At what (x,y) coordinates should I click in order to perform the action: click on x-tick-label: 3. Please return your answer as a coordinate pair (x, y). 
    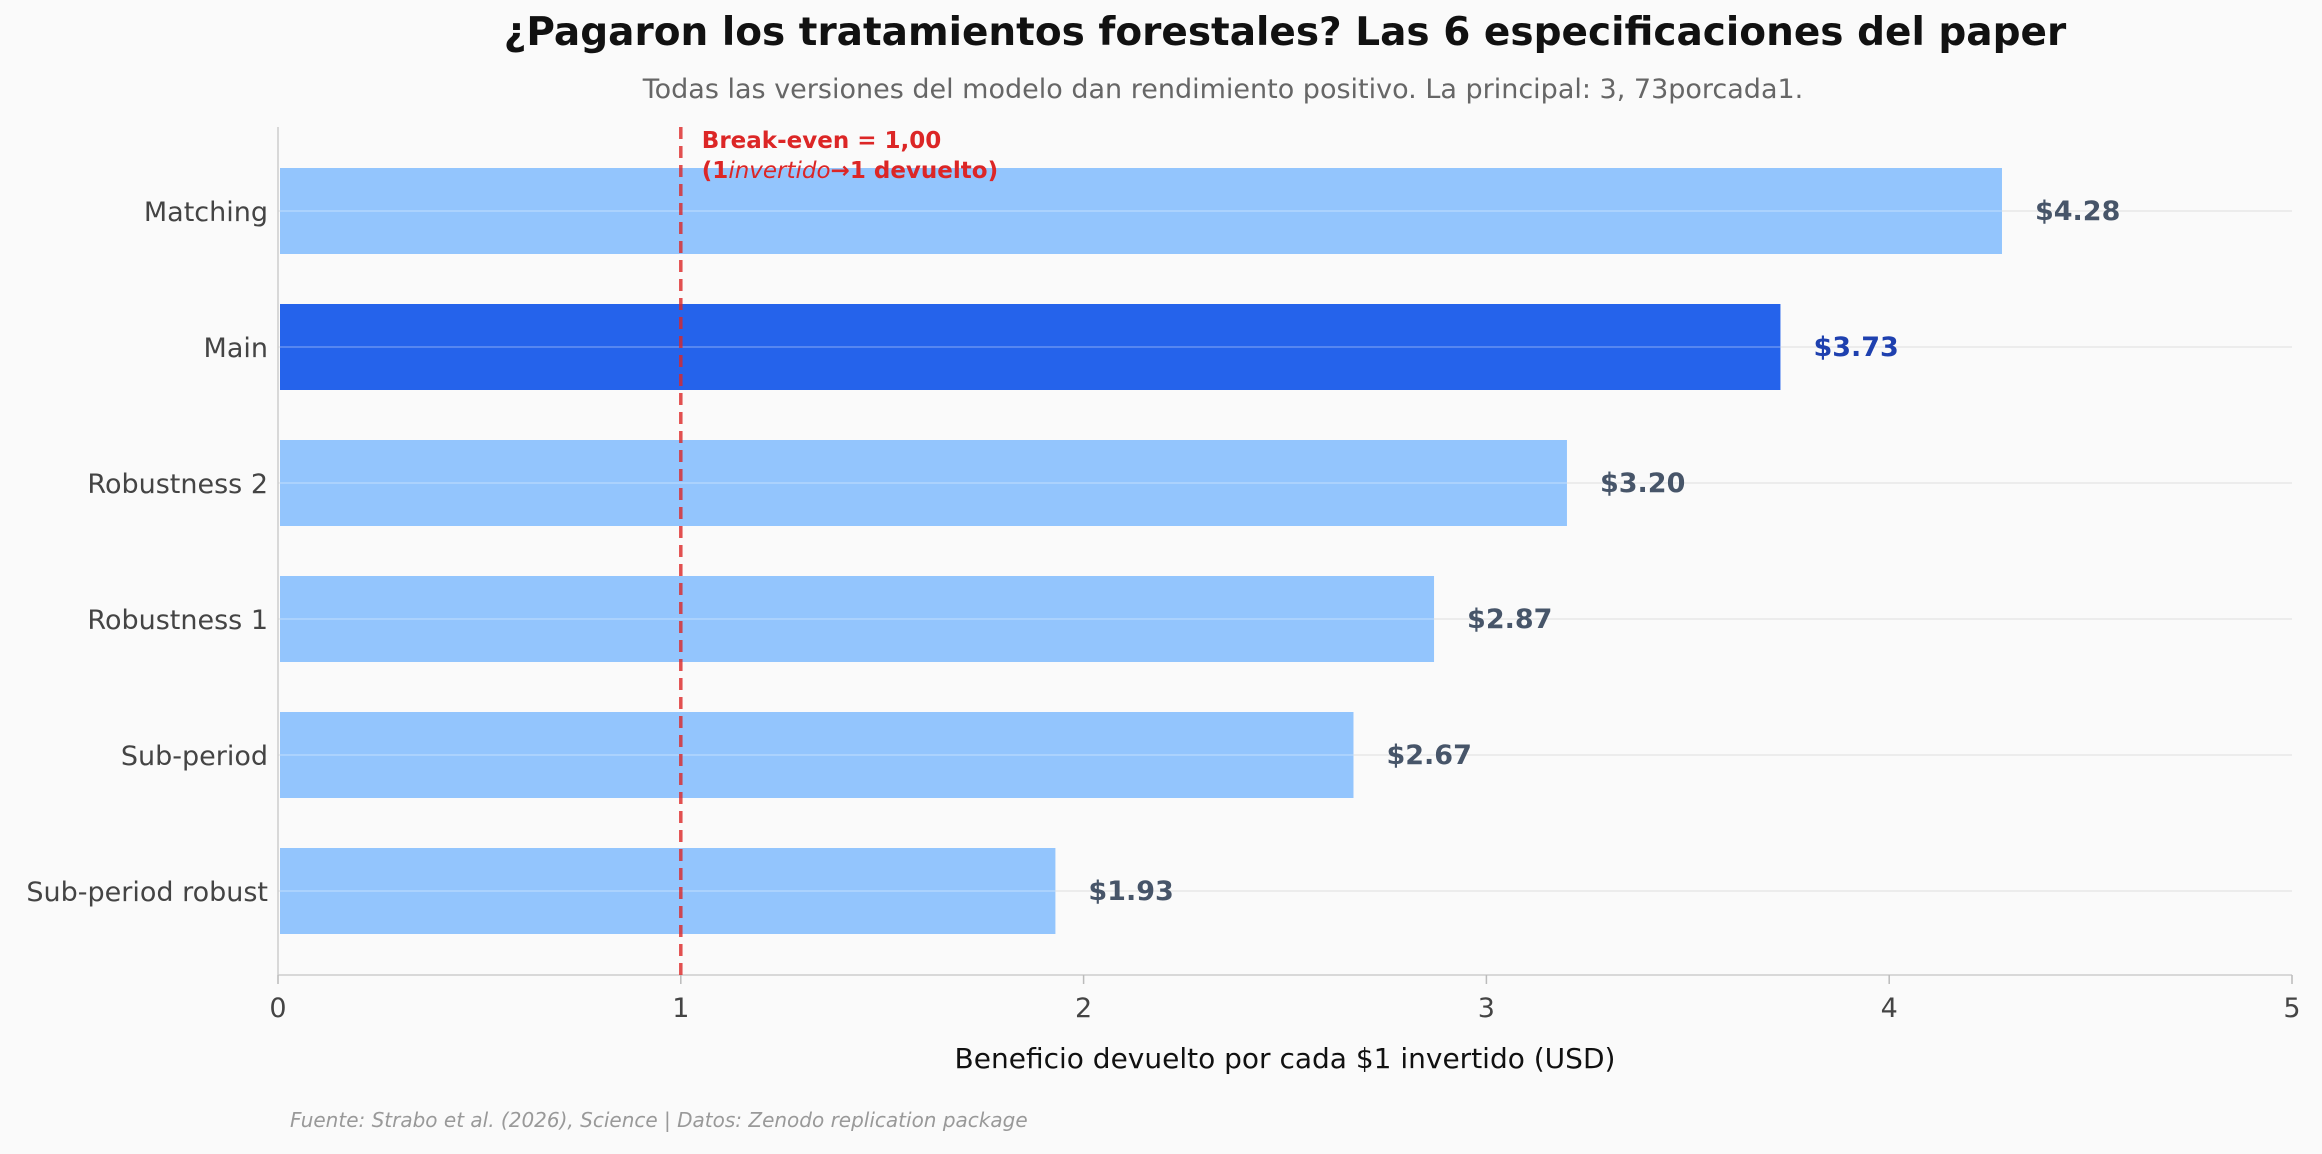
    Looking at the image, I should click on (1486, 1008).